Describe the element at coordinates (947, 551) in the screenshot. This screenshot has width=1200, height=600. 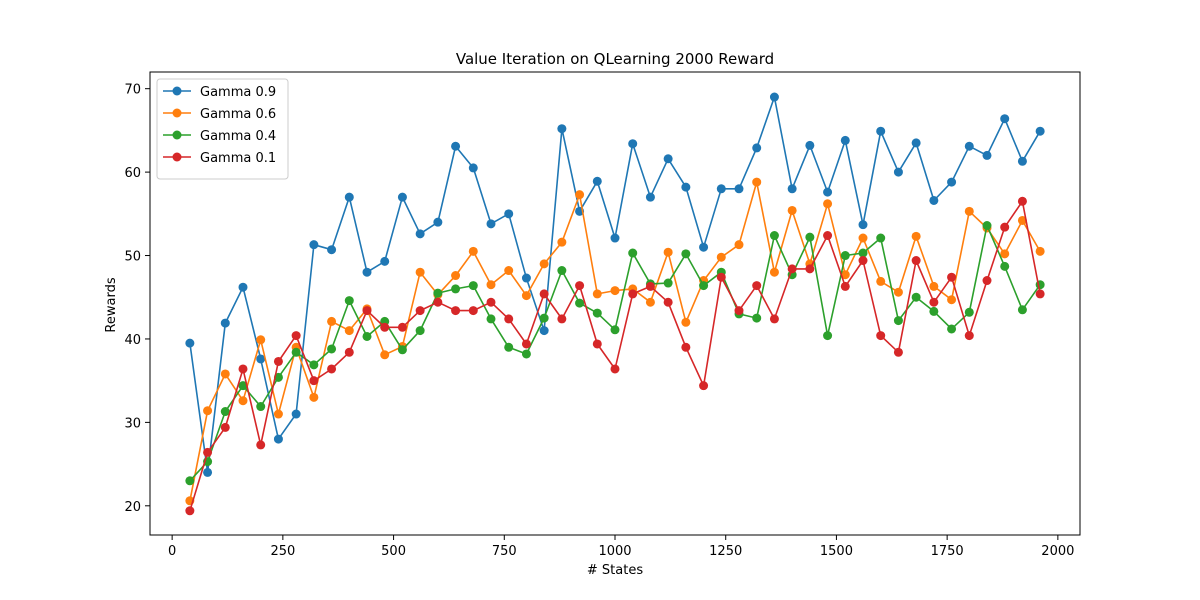
I see `x-tick-label: 1750` at that location.